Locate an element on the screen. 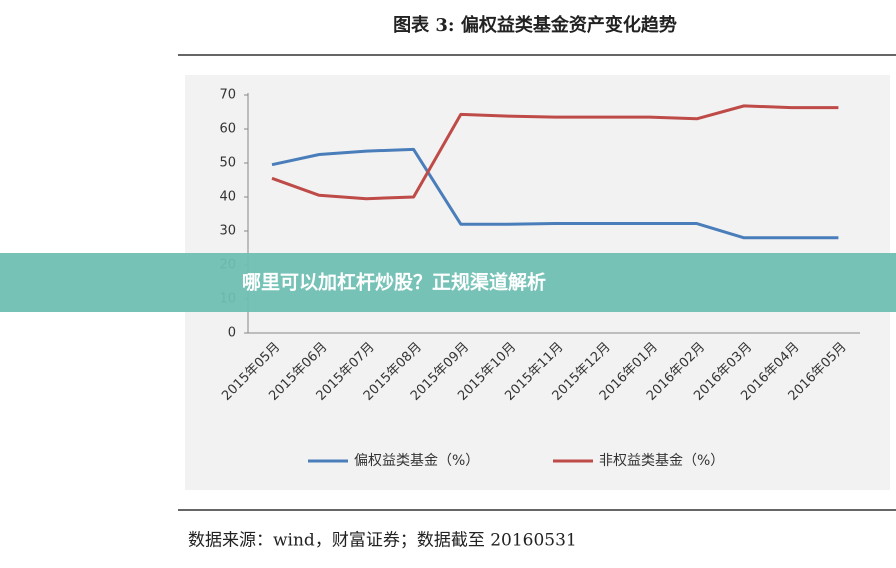 The height and width of the screenshot is (568, 896). chart-title: 图表 3: 偏权益类基金资产变化趋势 is located at coordinates (535, 25).